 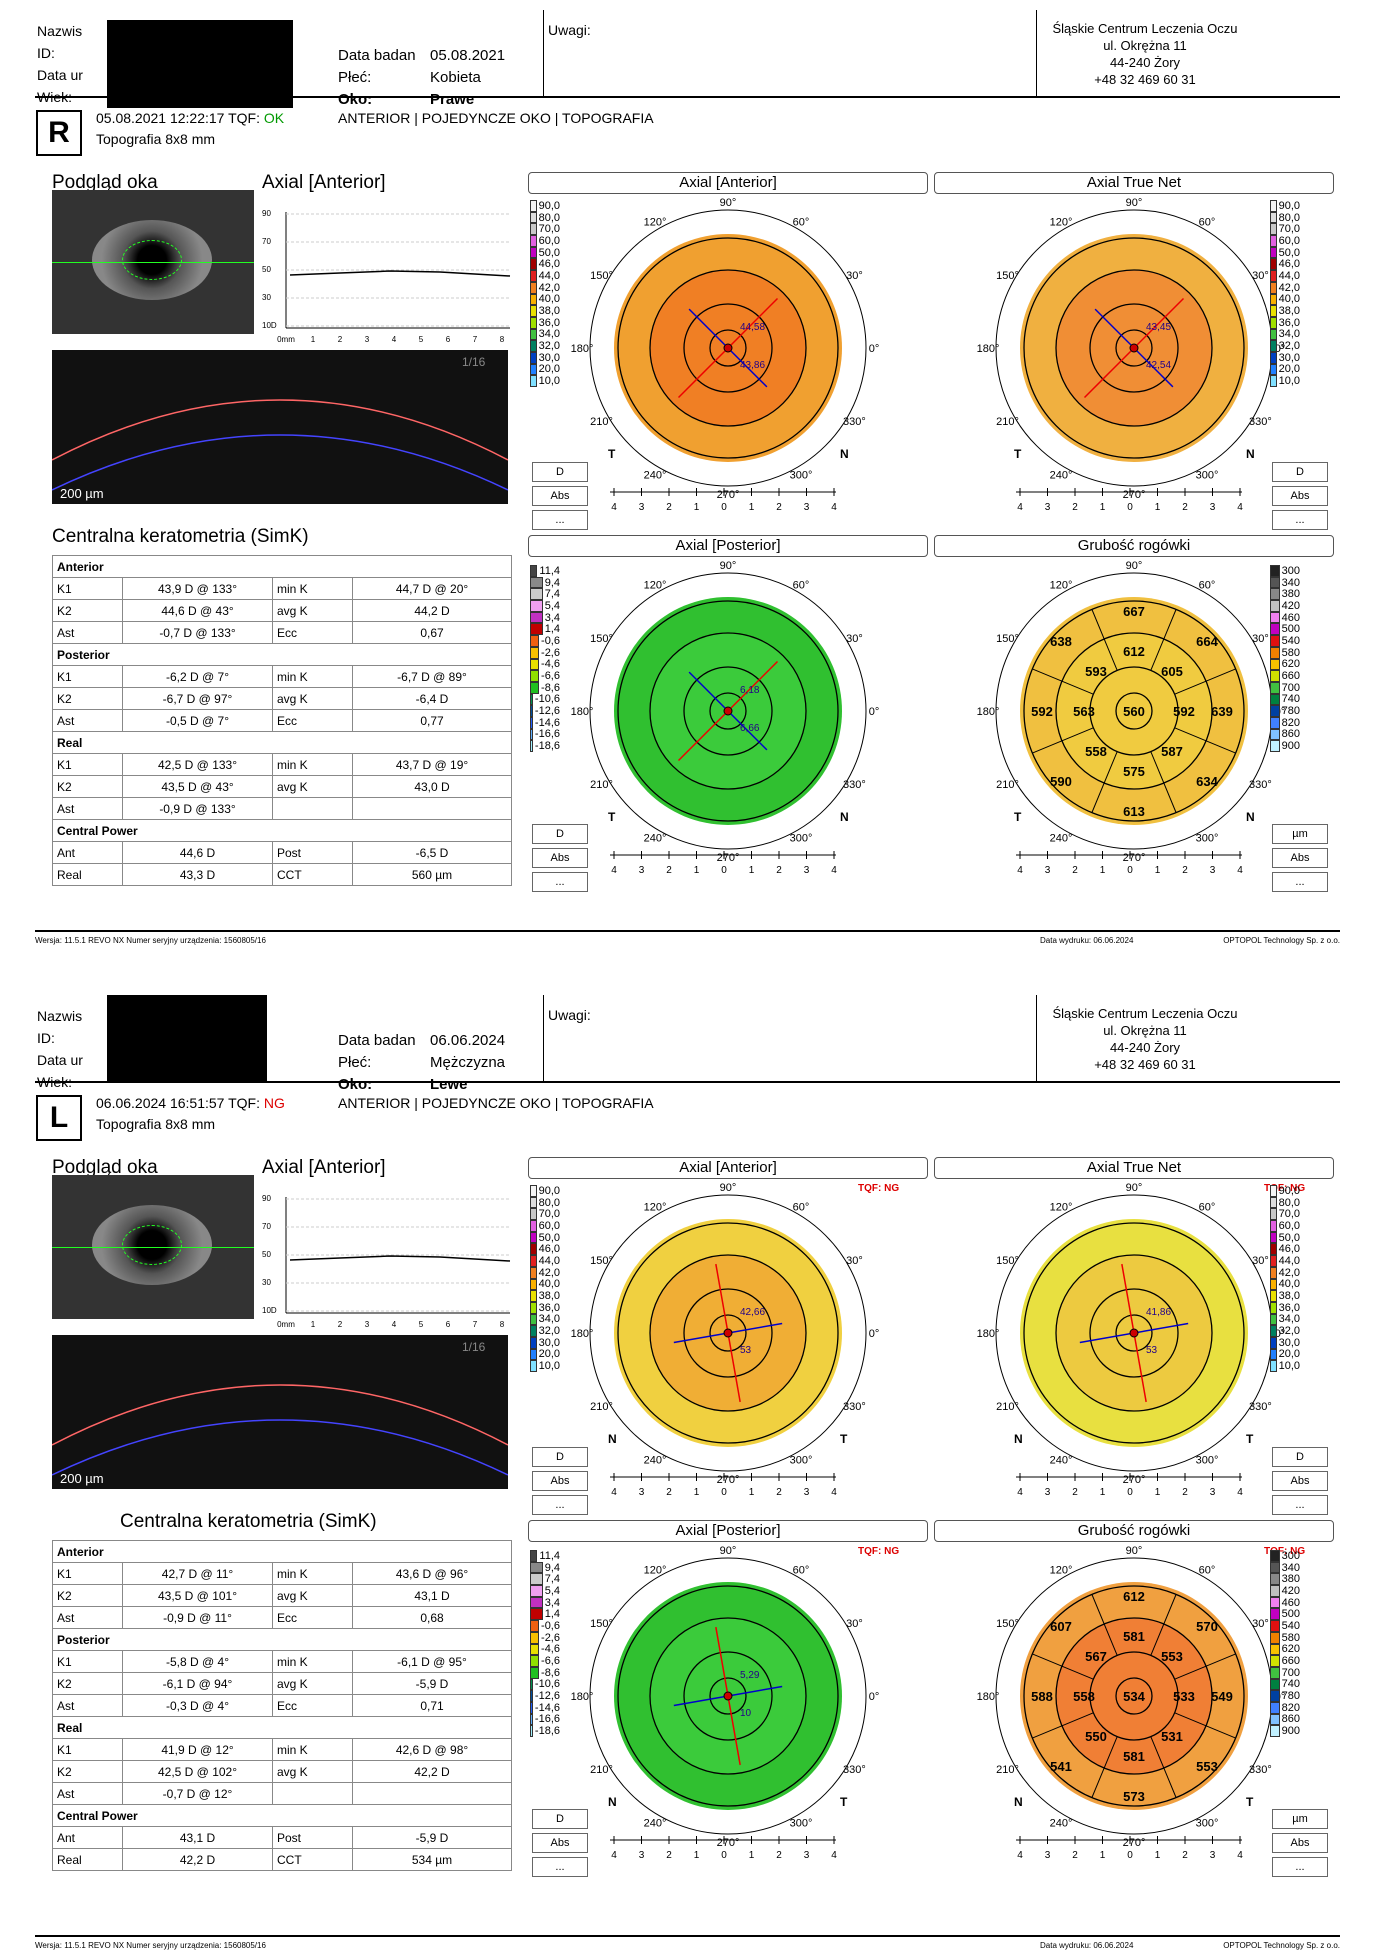 What do you see at coordinates (1290, 570) in the screenshot?
I see `scale-label: 300` at bounding box center [1290, 570].